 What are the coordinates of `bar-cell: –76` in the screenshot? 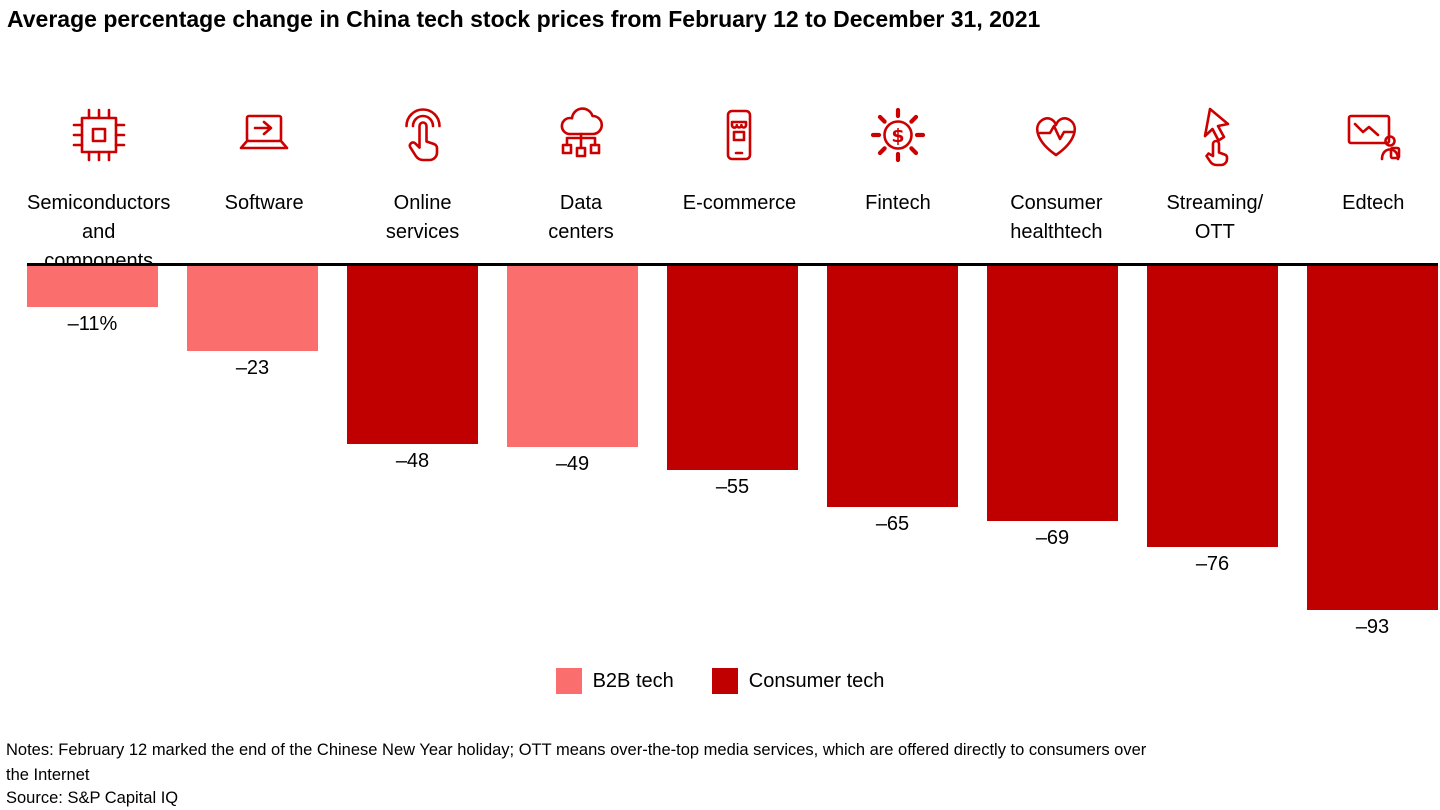 It's located at (1212, 421).